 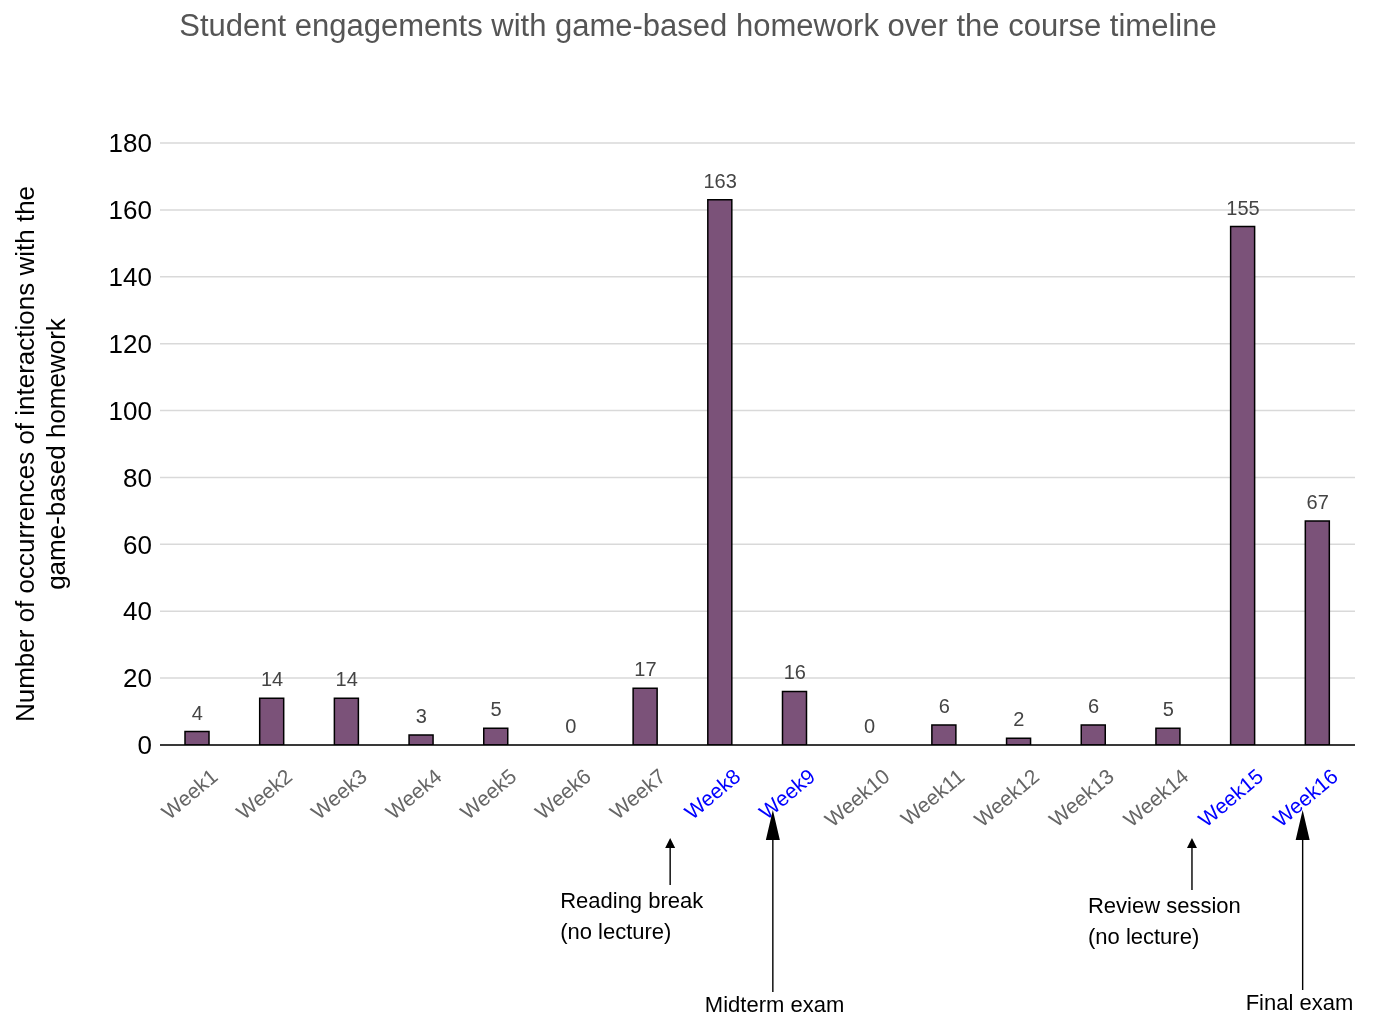 What do you see at coordinates (698, 26) in the screenshot?
I see `chart-title: Student engagements with game-based homework over the course timeline` at bounding box center [698, 26].